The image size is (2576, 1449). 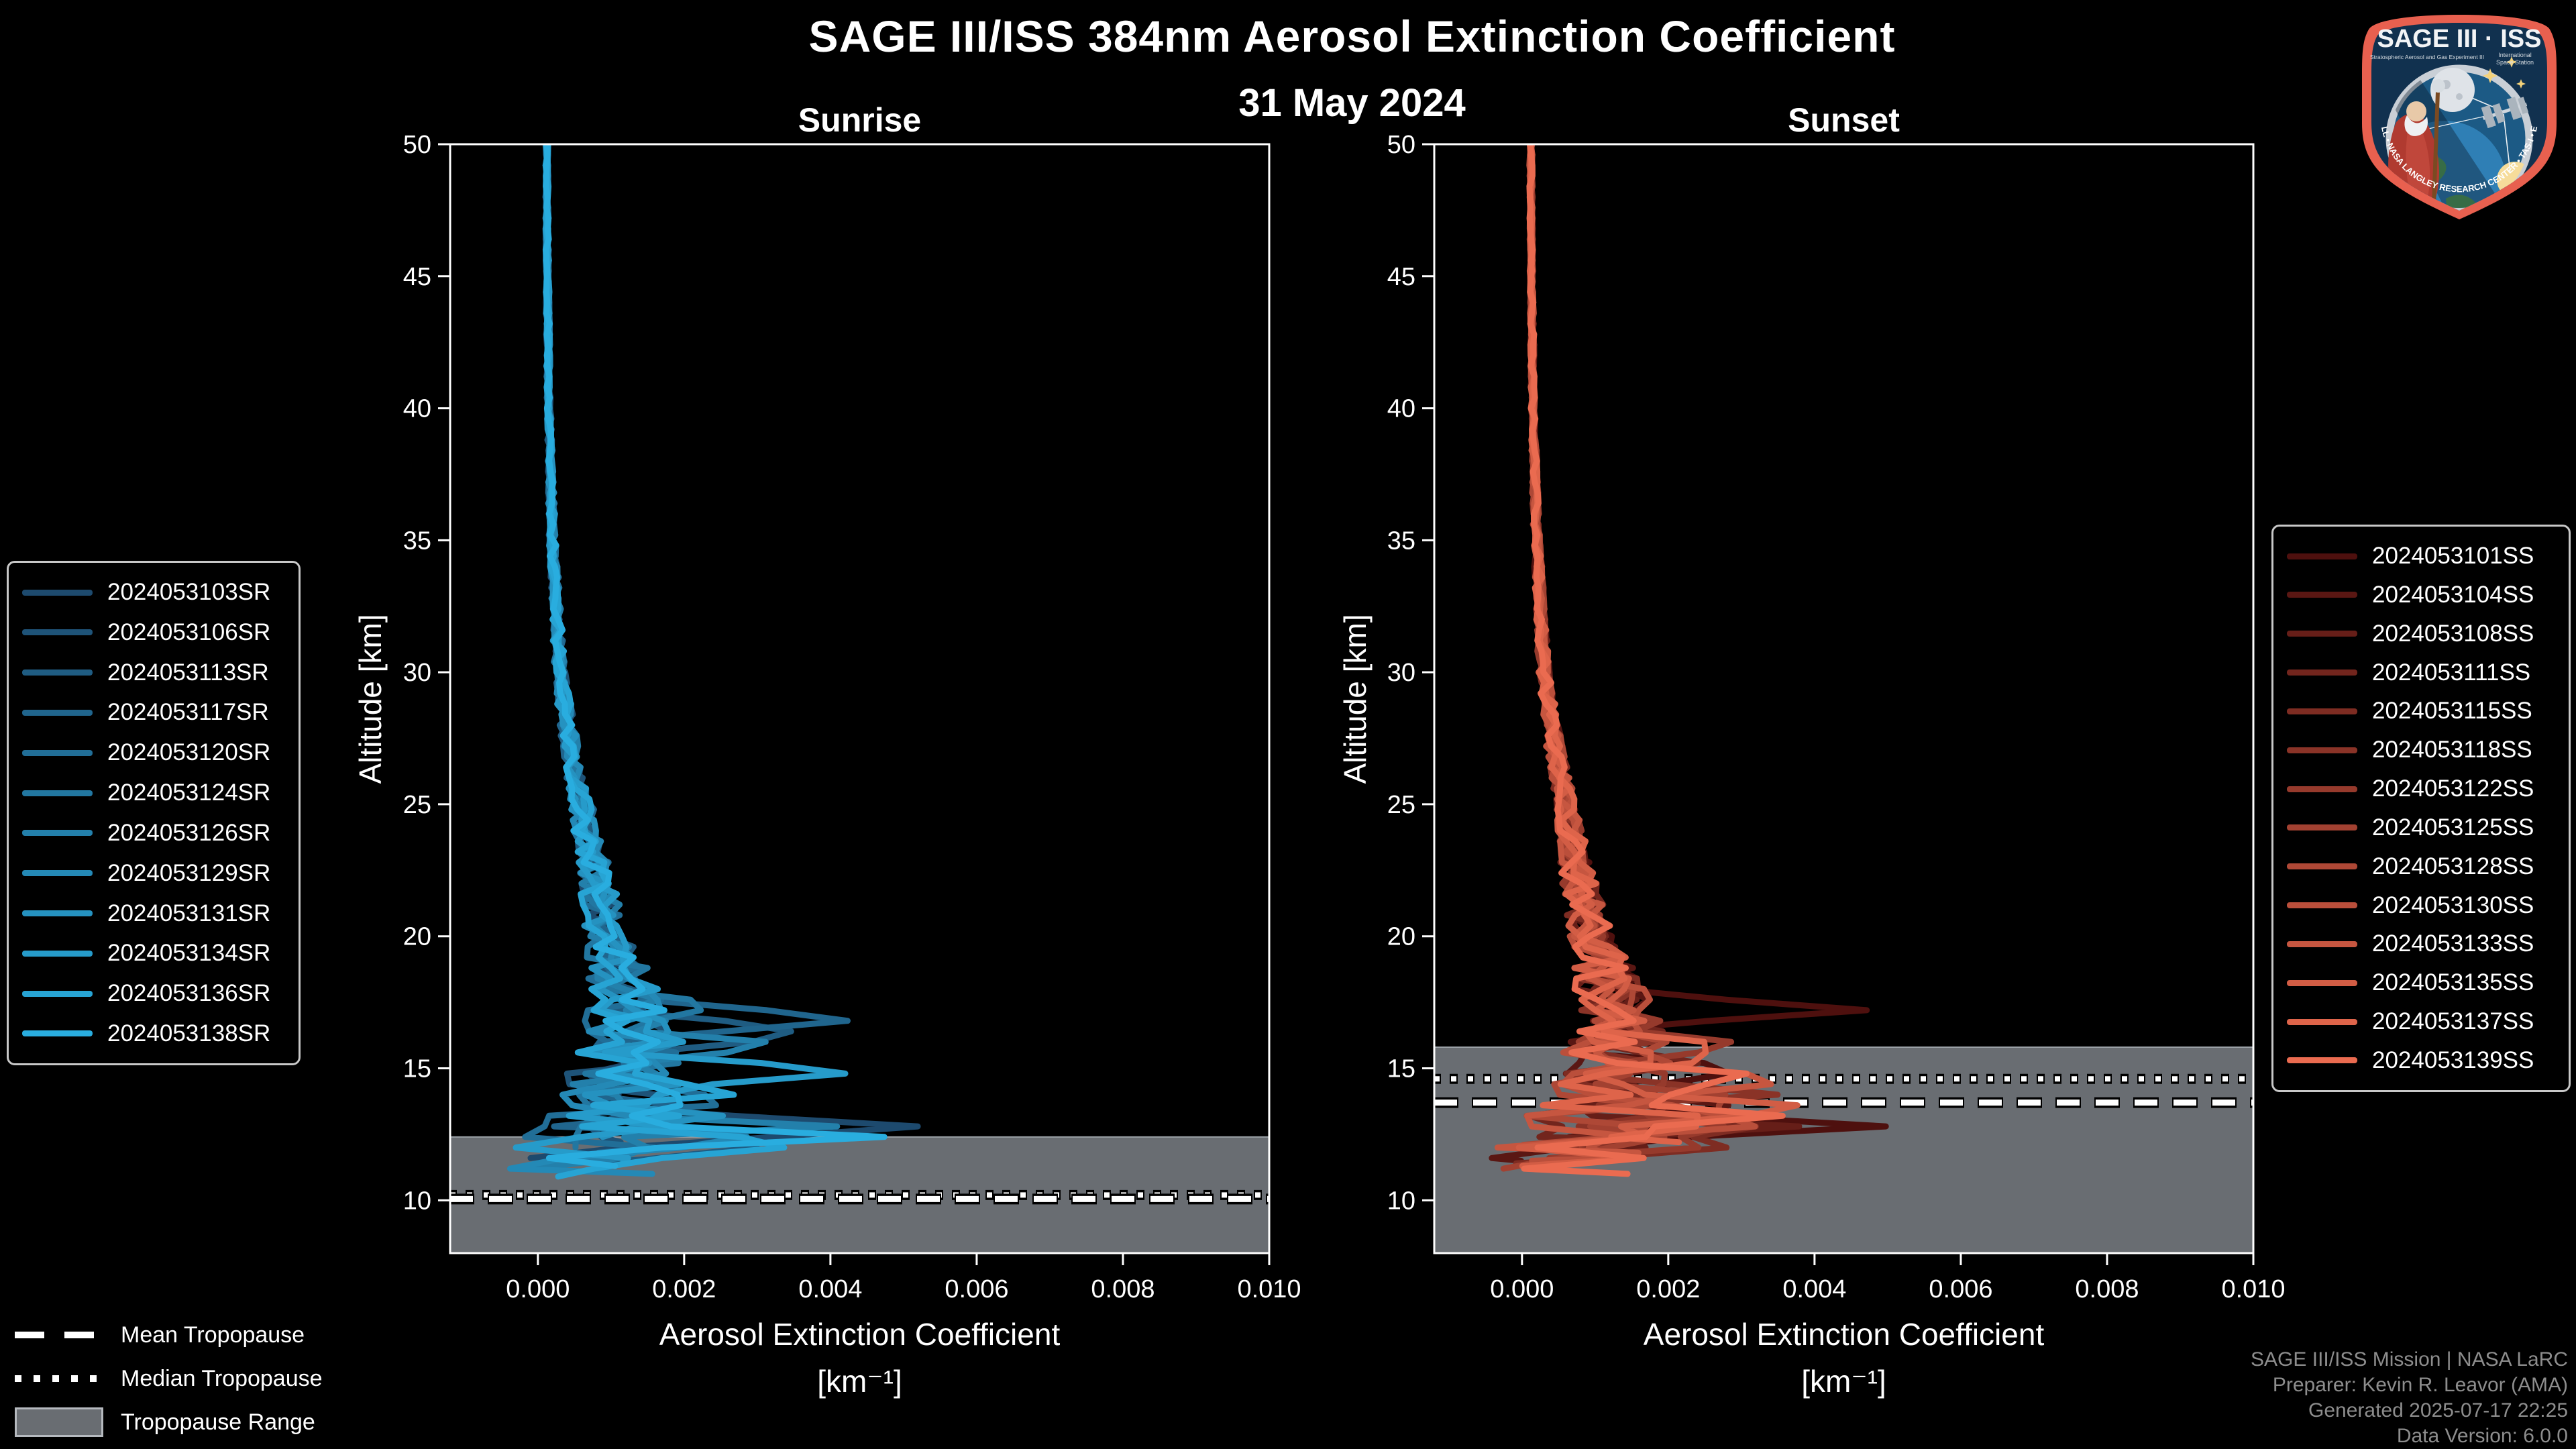 I want to click on legend-event-label: 2024053133SS, so click(x=2453, y=943).